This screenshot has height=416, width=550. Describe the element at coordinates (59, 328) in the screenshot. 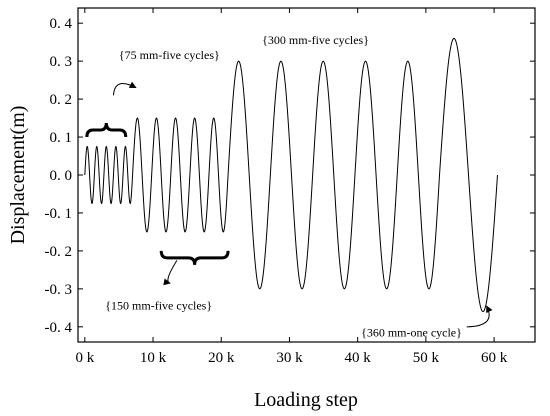

I see `y-tick-label: -0. 4` at that location.